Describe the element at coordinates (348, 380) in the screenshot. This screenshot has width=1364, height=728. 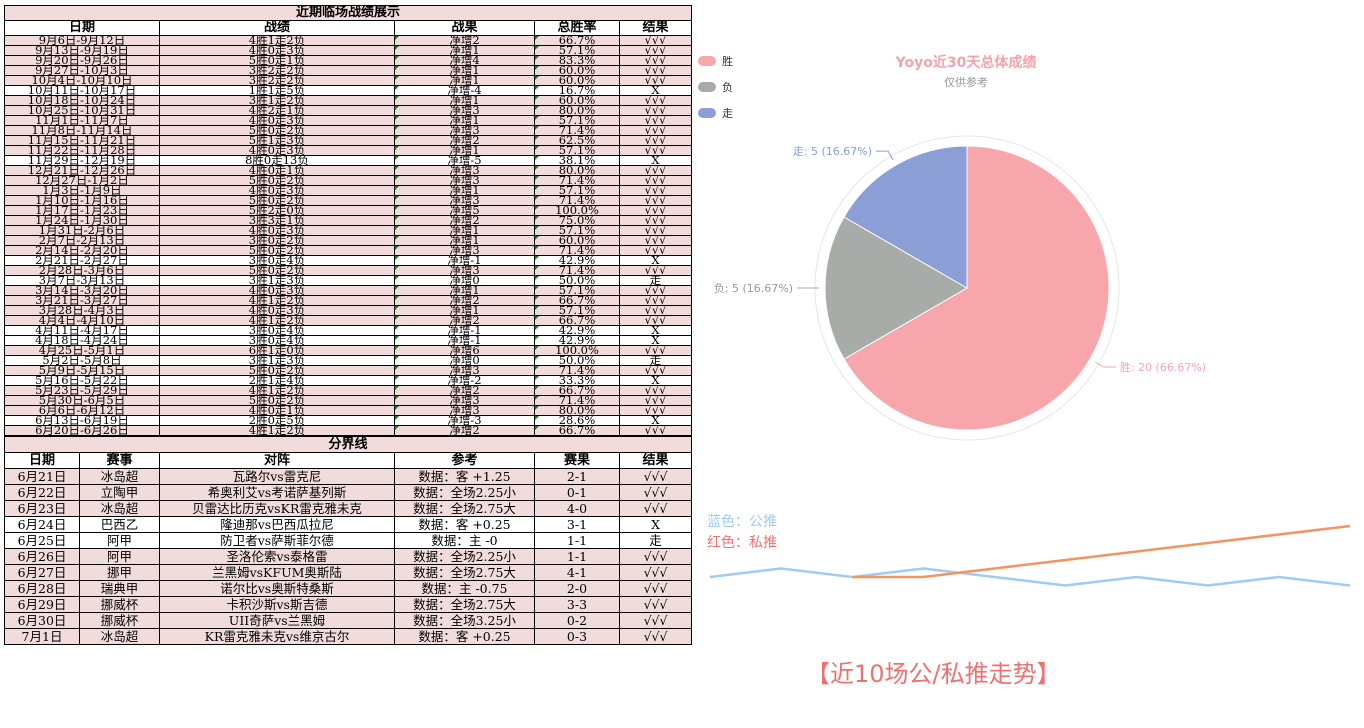
I see `table-row: 5月16日-5月22日 2胜1走4负 净增-2 33.3% X` at that location.